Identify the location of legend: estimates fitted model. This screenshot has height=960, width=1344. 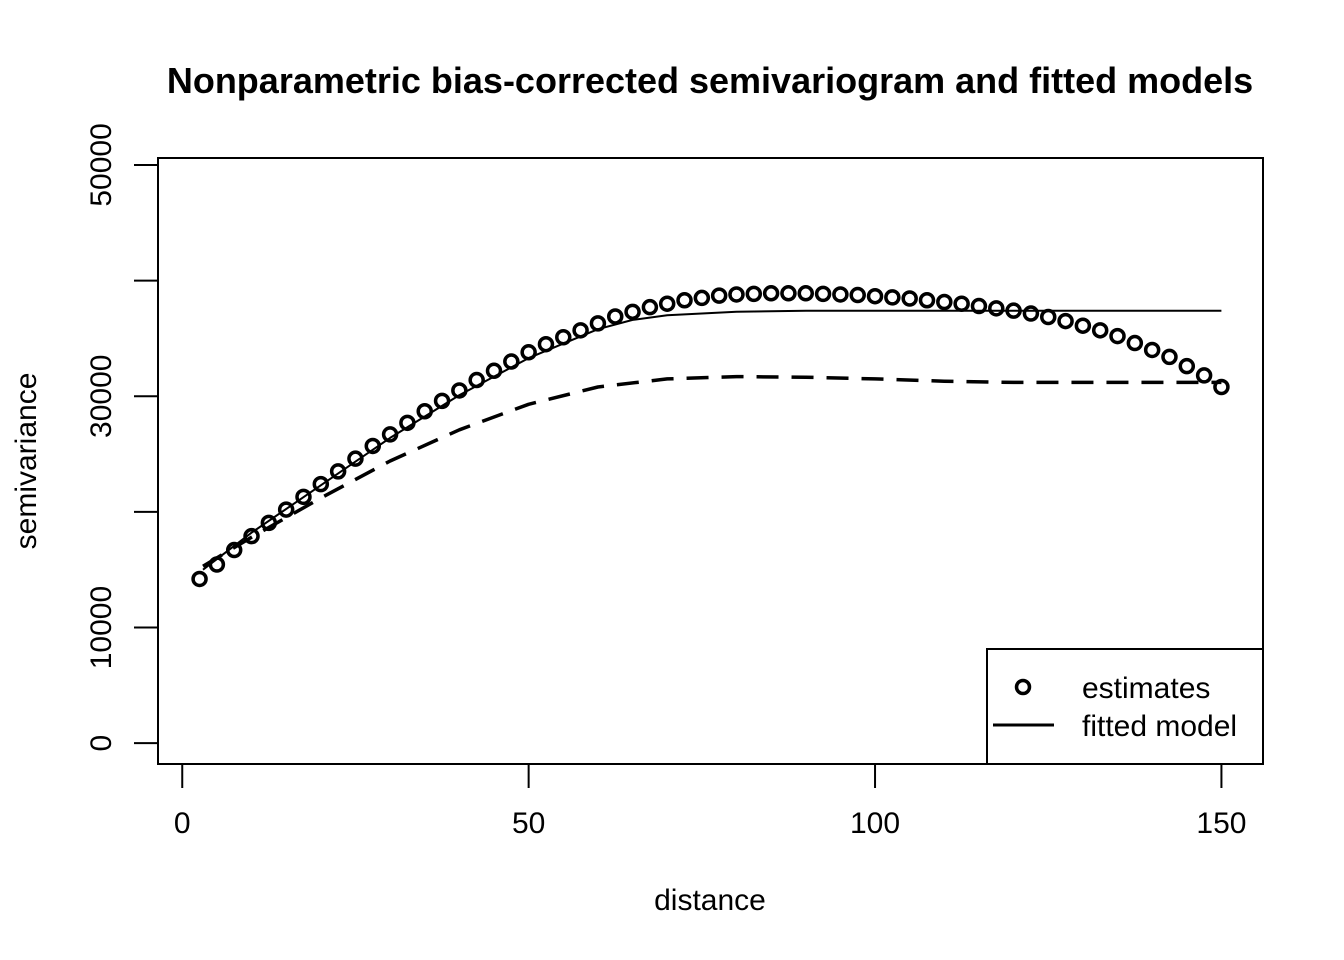
(1125, 706).